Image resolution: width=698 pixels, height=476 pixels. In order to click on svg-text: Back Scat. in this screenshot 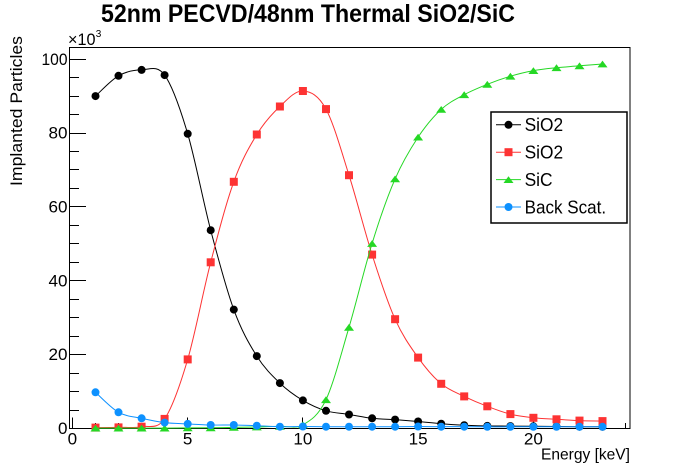, I will do `click(566, 206)`.